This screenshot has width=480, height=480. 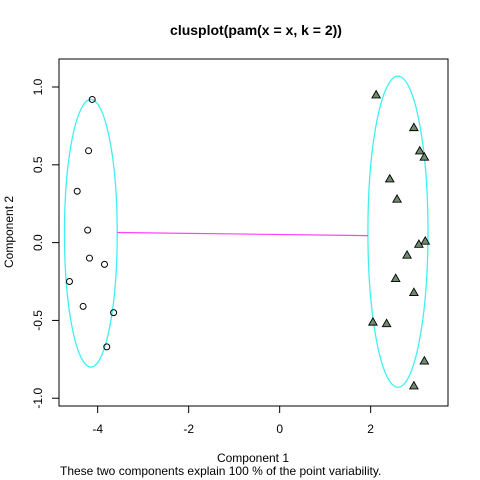 I want to click on y-tick-label: 0.0, so click(x=38, y=242).